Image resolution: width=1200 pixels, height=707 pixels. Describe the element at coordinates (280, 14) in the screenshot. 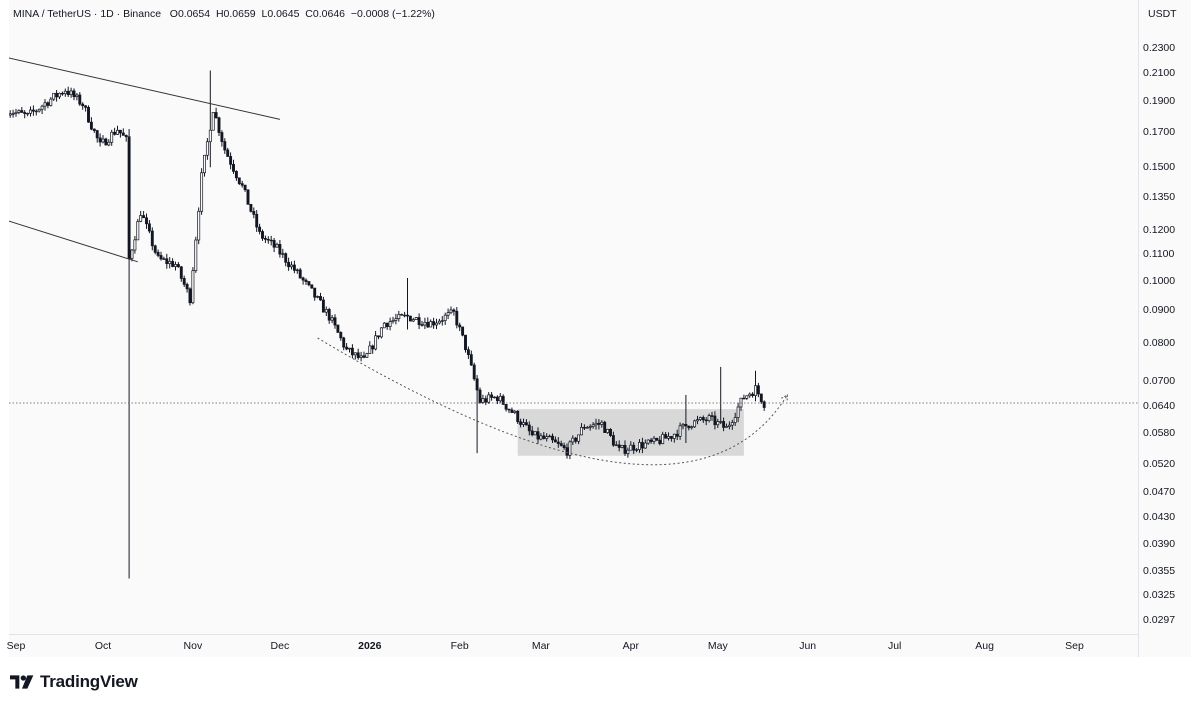

I see `legend-low: L0.0645` at that location.